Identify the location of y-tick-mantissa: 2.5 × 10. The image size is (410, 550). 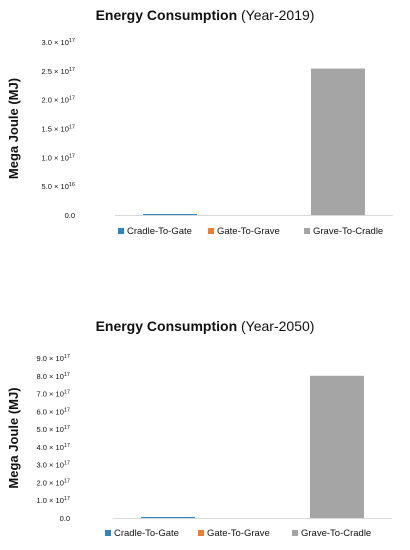
(55, 71).